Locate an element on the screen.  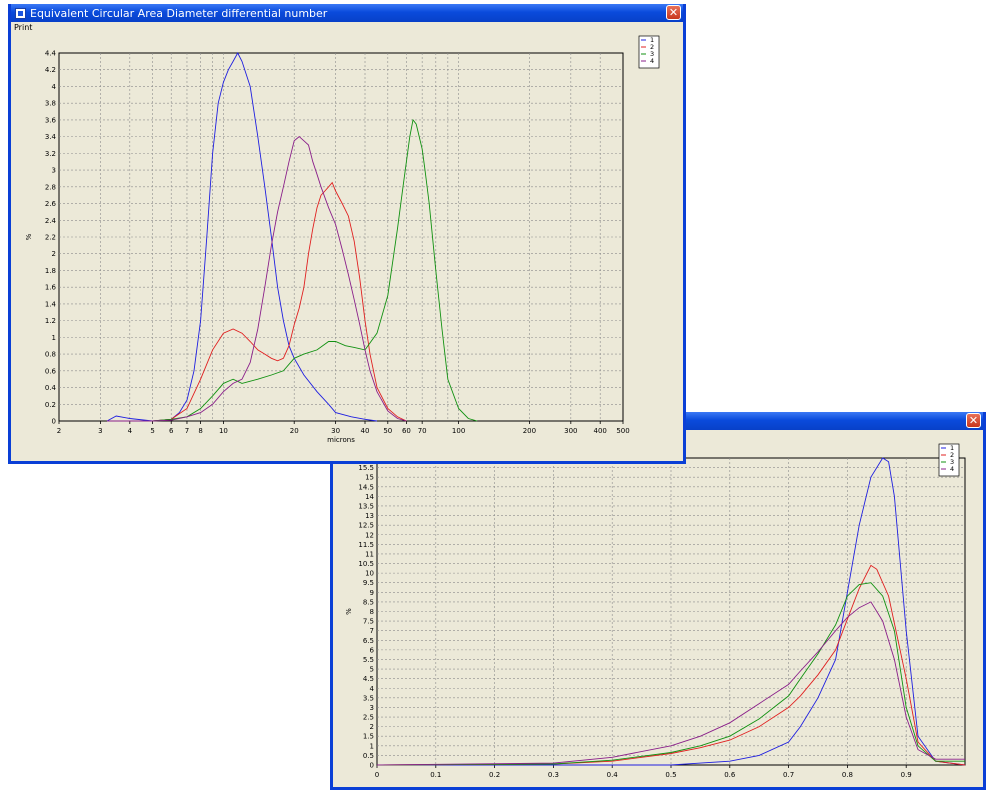
x-tick-label: 300 is located at coordinates (570, 431).